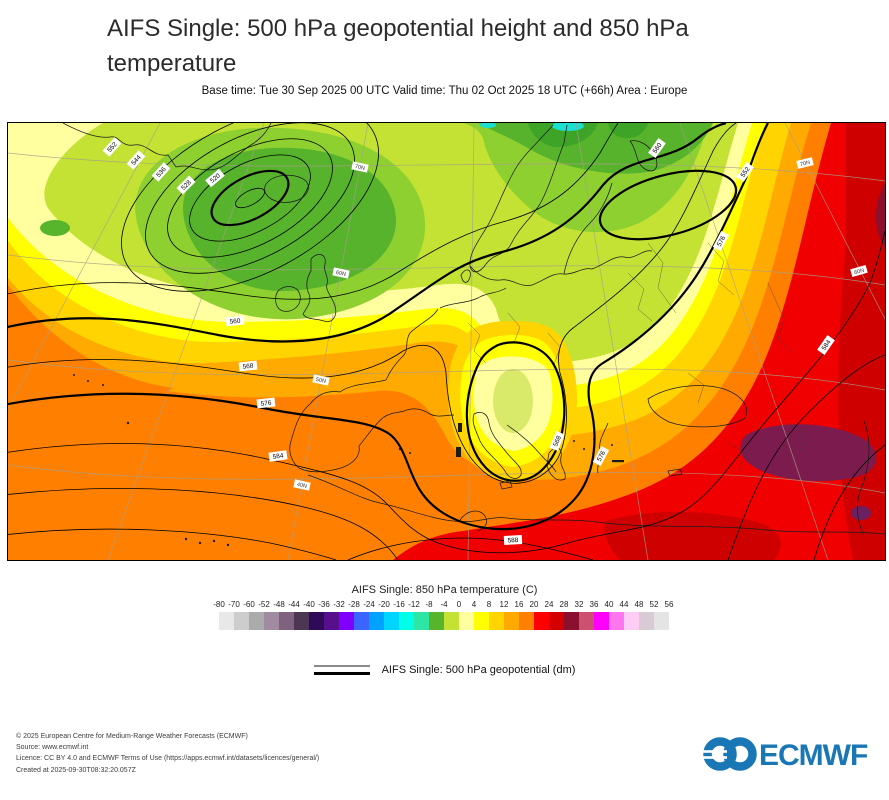  What do you see at coordinates (341, 670) in the screenshot?
I see `contour-line-symbol` at bounding box center [341, 670].